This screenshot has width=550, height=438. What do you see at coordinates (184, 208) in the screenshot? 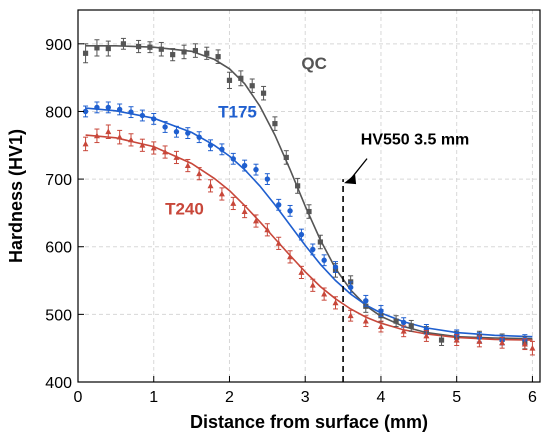
I see `series-label-t240: T240` at bounding box center [184, 208].